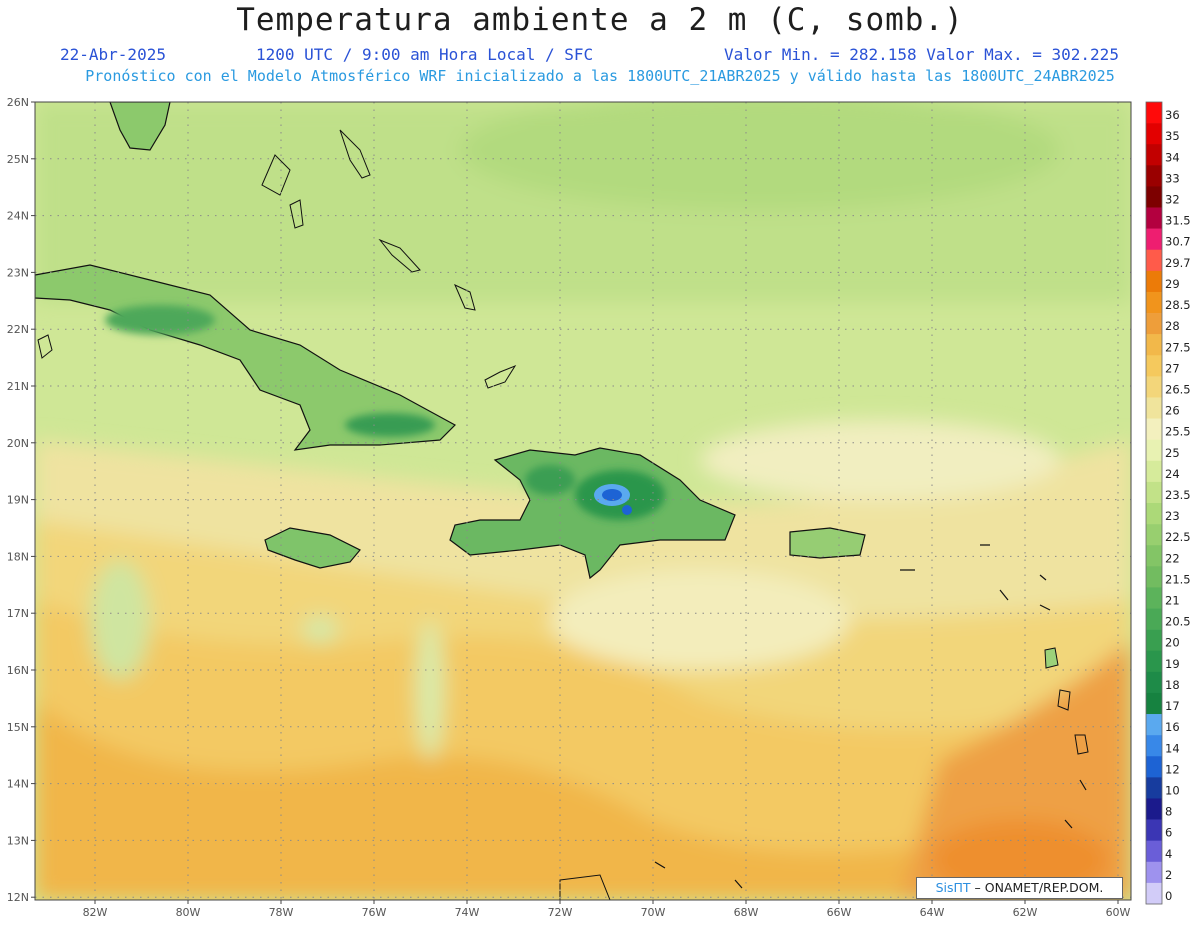 Image resolution: width=1200 pixels, height=927 pixels. What do you see at coordinates (1172, 558) in the screenshot?
I see `colorbar-label: 22` at bounding box center [1172, 558].